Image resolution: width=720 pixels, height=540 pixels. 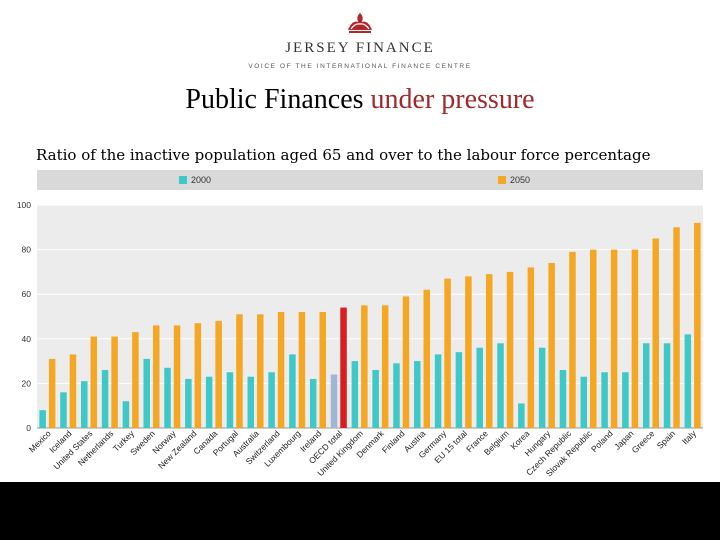 I want to click on y-tick-label: 40, so click(x=27, y=339).